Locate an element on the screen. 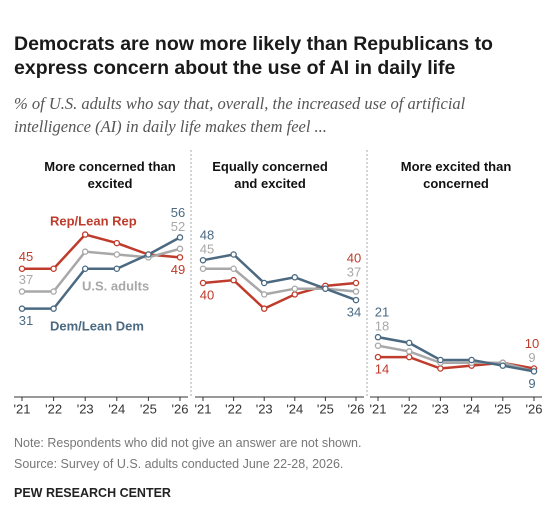 The width and height of the screenshot is (552, 507). footer: PEW RESEARCH CENTER is located at coordinates (92, 493).